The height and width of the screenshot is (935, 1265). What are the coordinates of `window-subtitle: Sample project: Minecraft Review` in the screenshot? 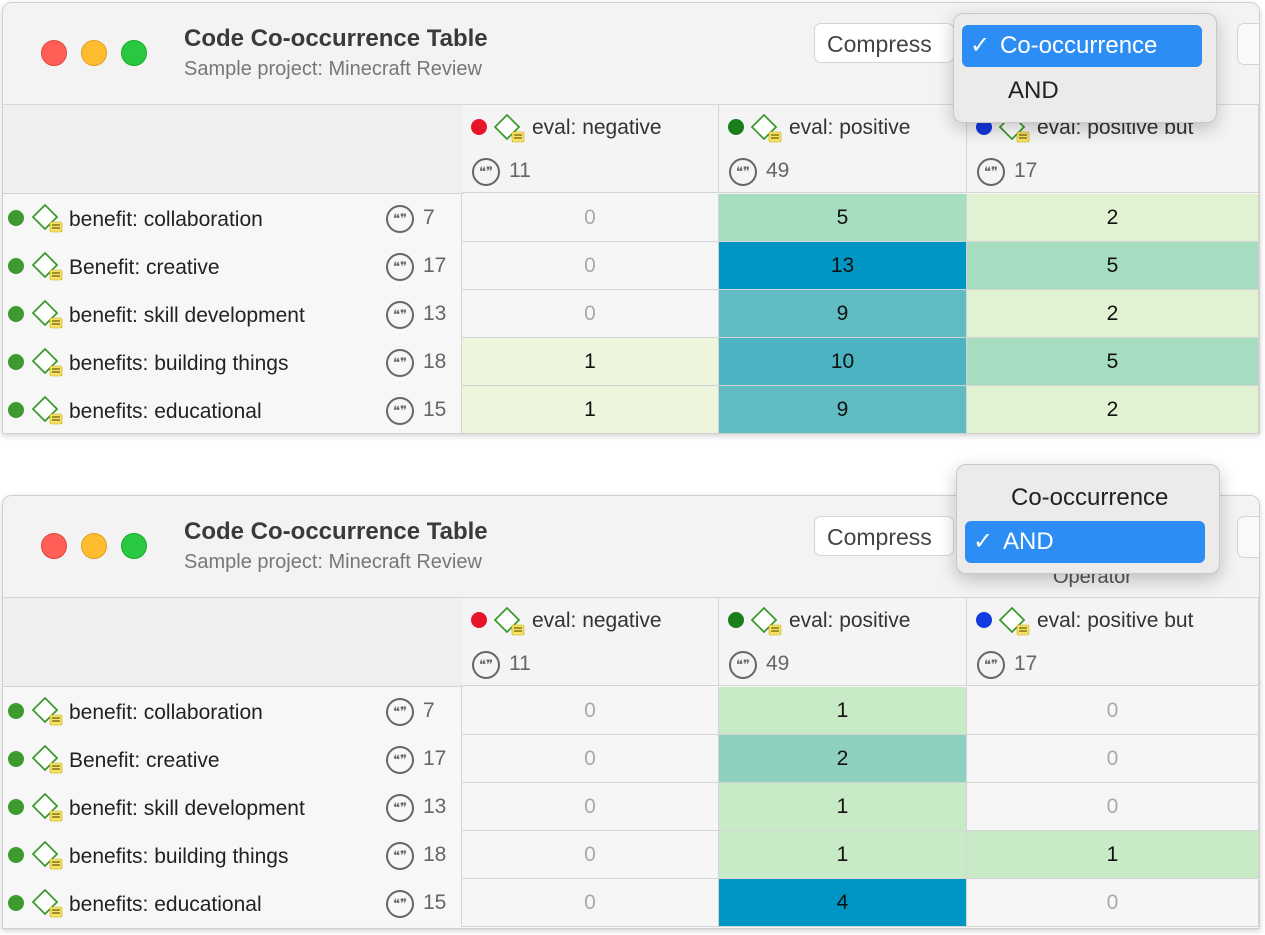 It's located at (333, 562).